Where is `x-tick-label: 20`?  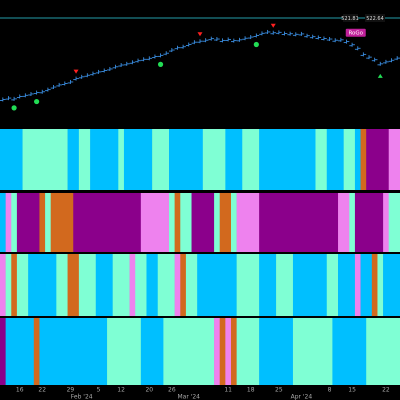 x-tick-label: 20 is located at coordinates (149, 390).